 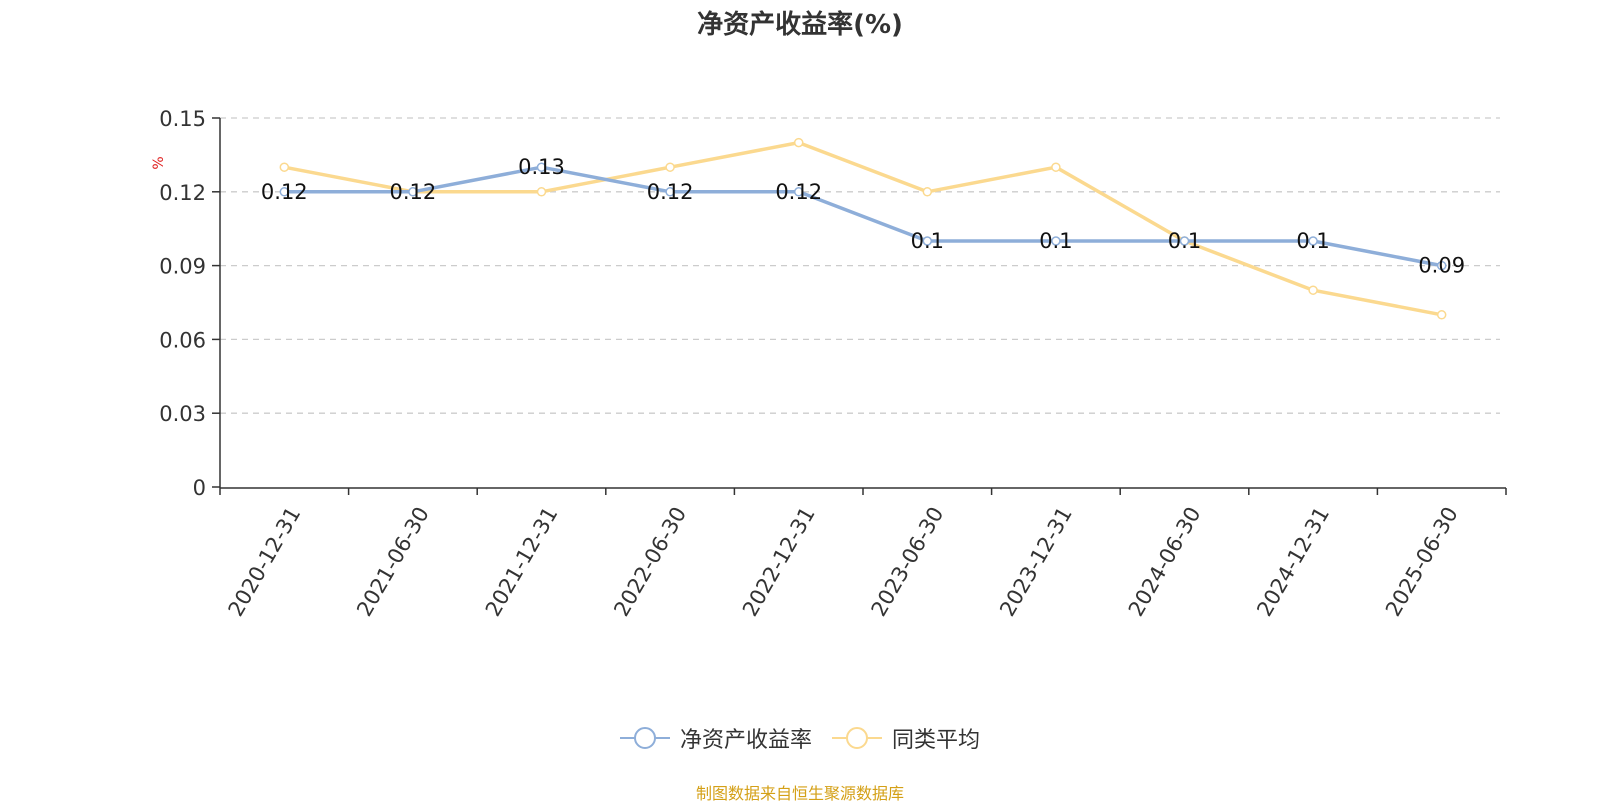 I want to click on x-tick-label: 2022-12-31, so click(x=779, y=562).